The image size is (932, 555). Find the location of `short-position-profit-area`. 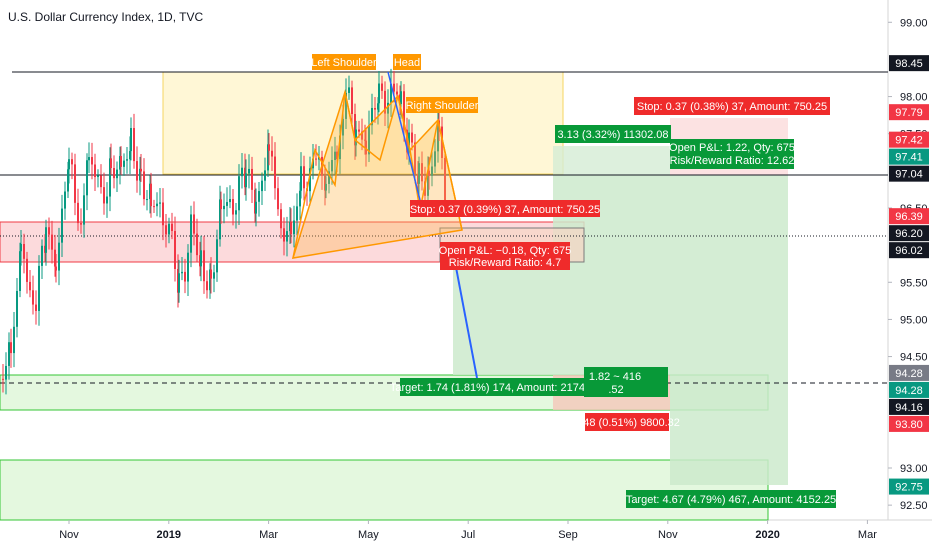

short-position-profit-area is located at coordinates (503, 318).